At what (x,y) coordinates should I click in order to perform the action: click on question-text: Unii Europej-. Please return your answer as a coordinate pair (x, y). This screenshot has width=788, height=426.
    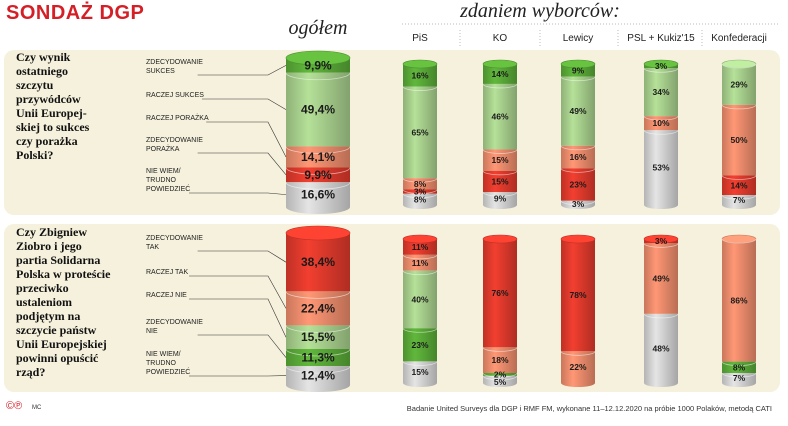
    Looking at the image, I should click on (51, 113).